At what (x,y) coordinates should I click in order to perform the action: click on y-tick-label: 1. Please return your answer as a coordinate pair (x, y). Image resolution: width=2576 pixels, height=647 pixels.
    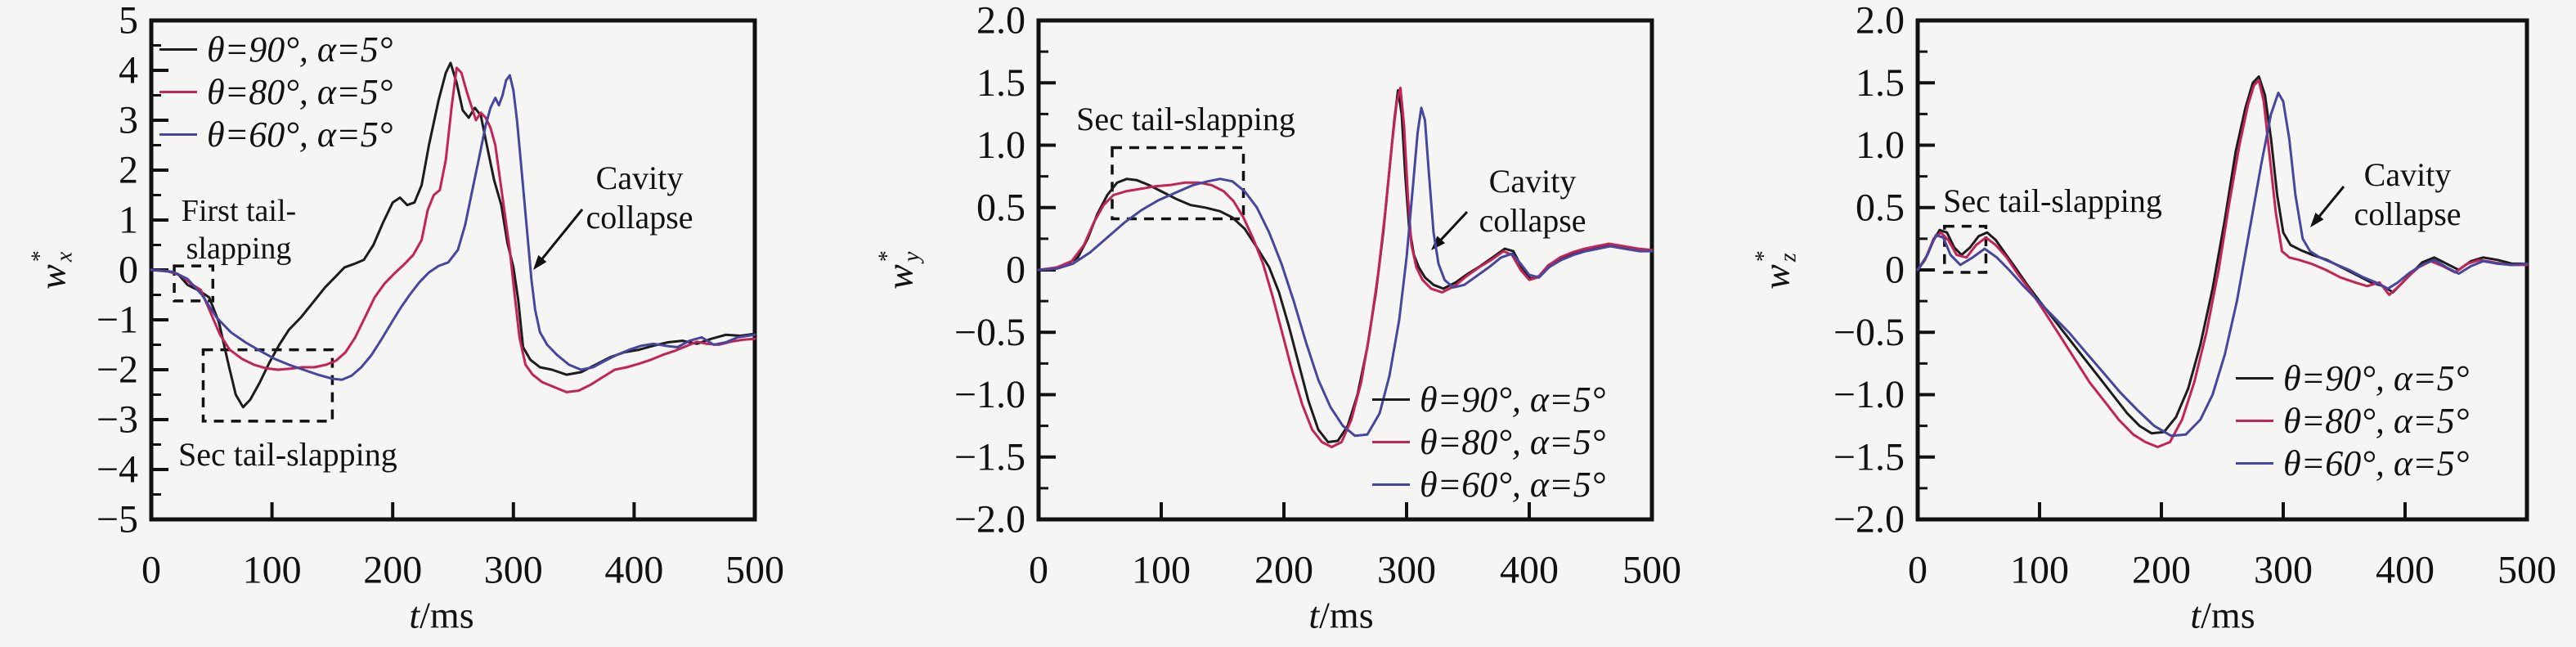
    Looking at the image, I should click on (128, 220).